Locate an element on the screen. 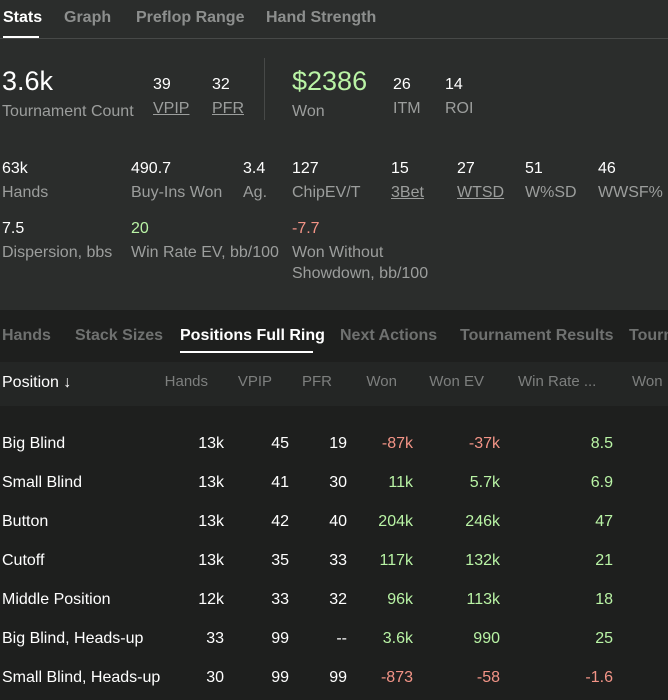 This screenshot has height=700, width=668. cell-hands: 12k is located at coordinates (211, 599).